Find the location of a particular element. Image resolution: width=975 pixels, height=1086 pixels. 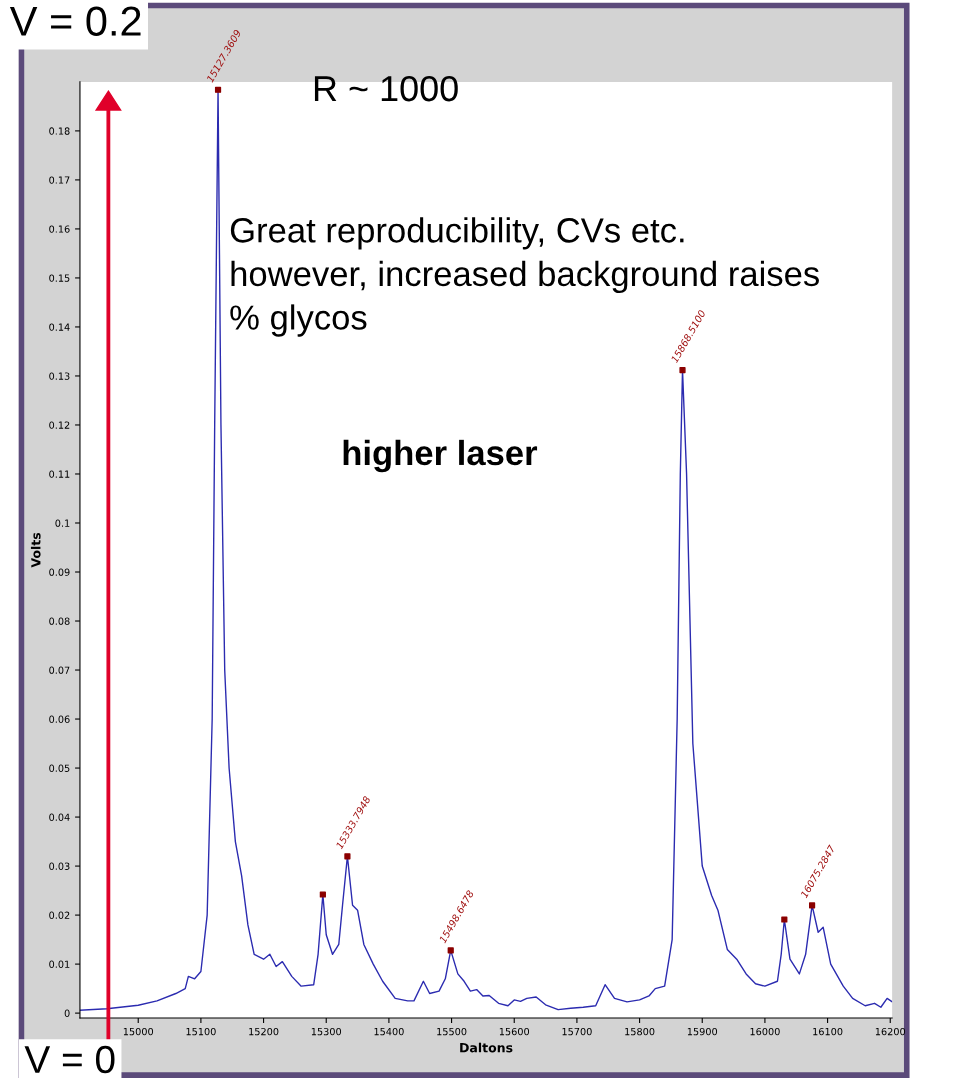

x-tick-label: 15300 is located at coordinates (326, 1031).